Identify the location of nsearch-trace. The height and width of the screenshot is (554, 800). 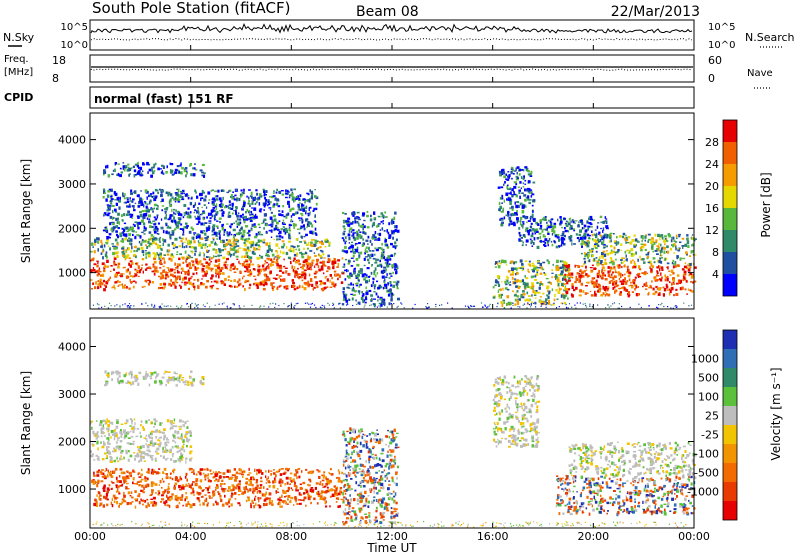
(391, 39).